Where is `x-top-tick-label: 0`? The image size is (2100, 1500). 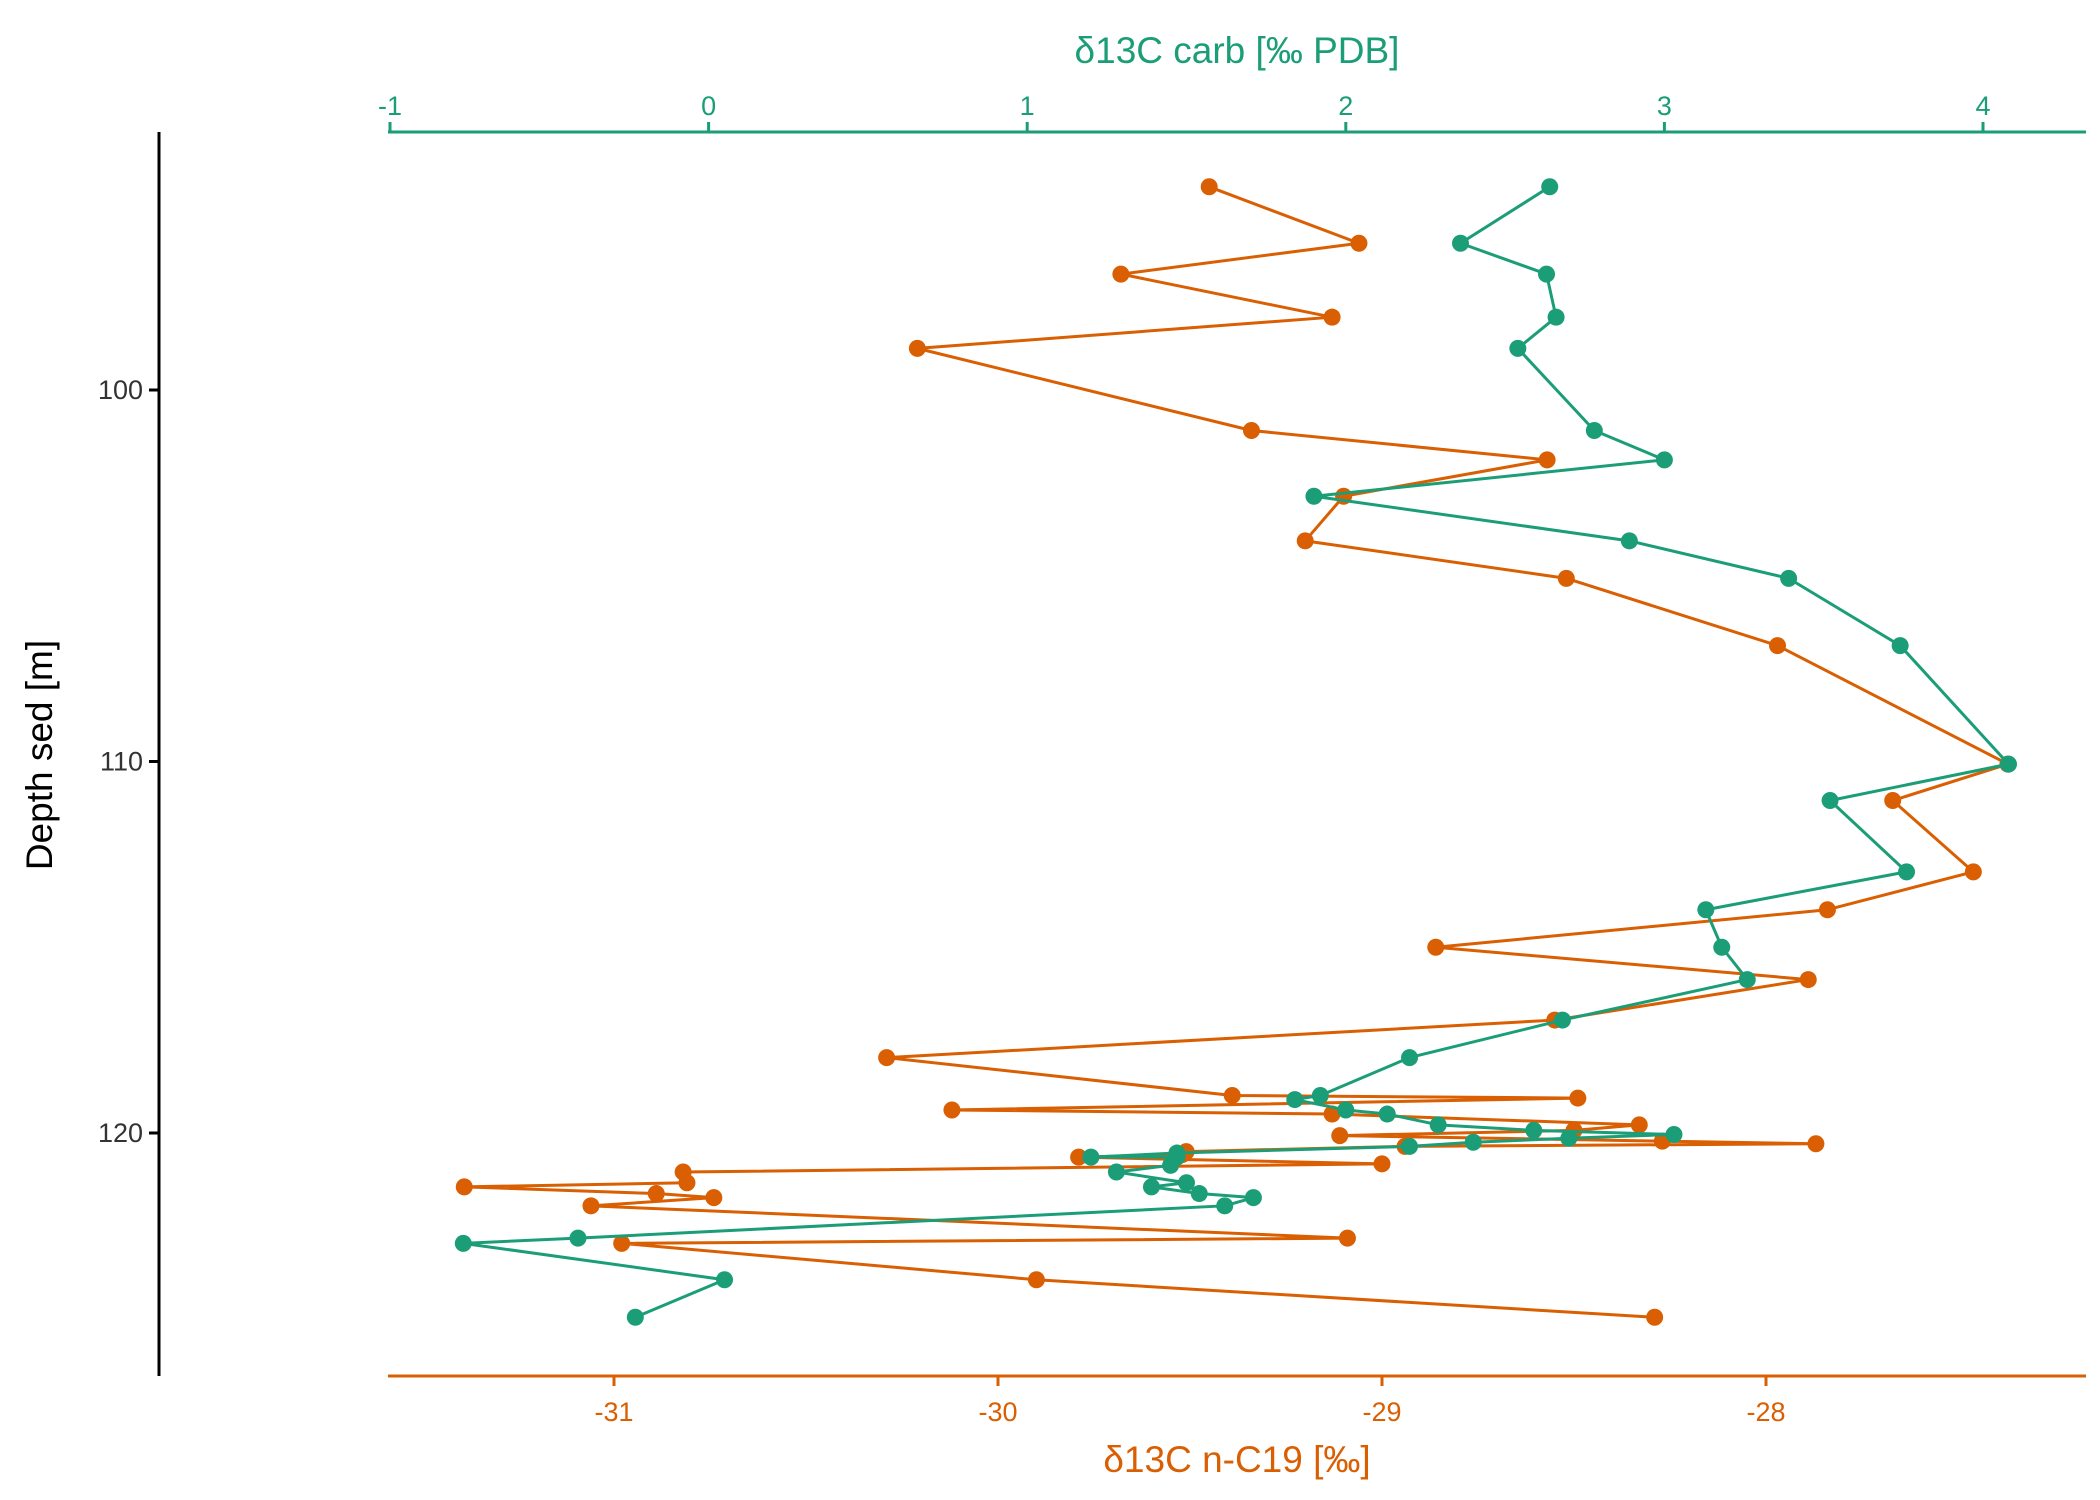 x-top-tick-label: 0 is located at coordinates (708, 106).